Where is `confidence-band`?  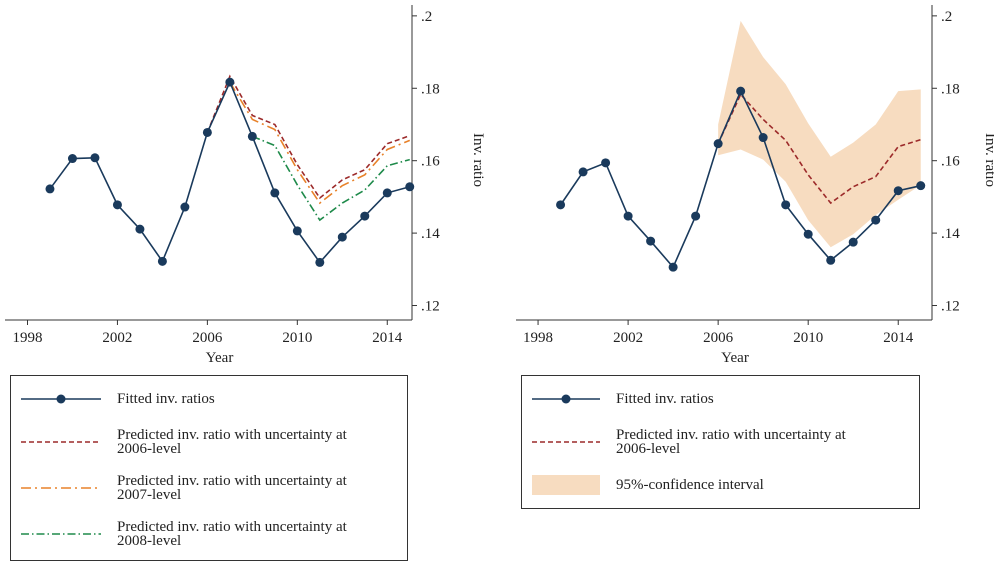
confidence-band is located at coordinates (819, 134).